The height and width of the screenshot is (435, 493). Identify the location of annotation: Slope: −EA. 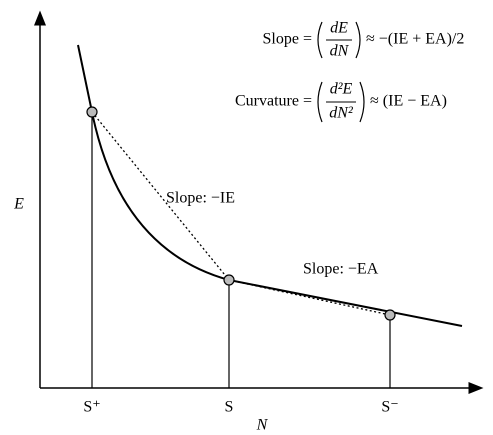
(341, 269).